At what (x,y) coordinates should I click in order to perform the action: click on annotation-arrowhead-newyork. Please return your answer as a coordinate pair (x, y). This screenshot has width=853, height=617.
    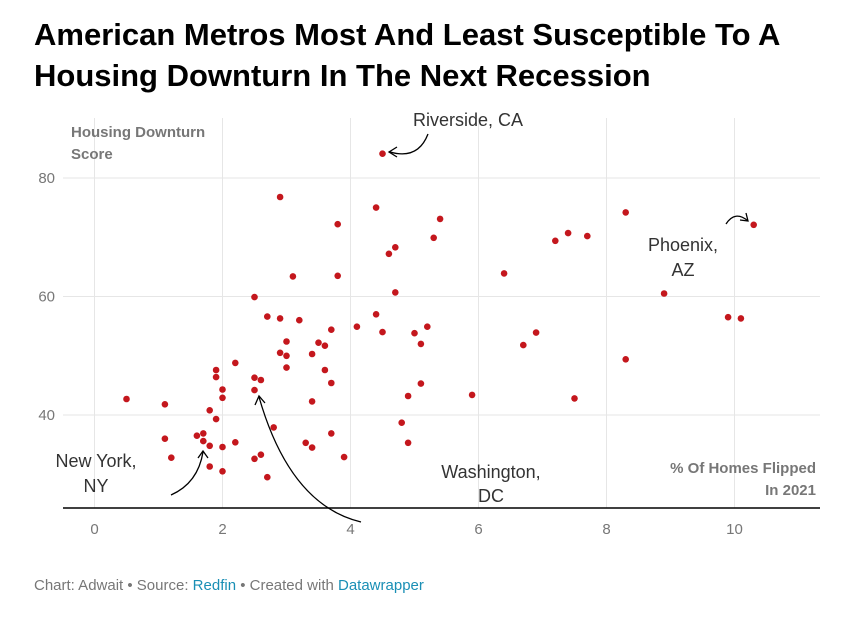
    Looking at the image, I should click on (203, 454).